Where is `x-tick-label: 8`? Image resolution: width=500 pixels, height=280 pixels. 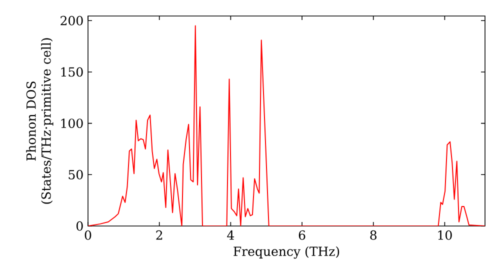 x-tick-label: 8 is located at coordinates (373, 235).